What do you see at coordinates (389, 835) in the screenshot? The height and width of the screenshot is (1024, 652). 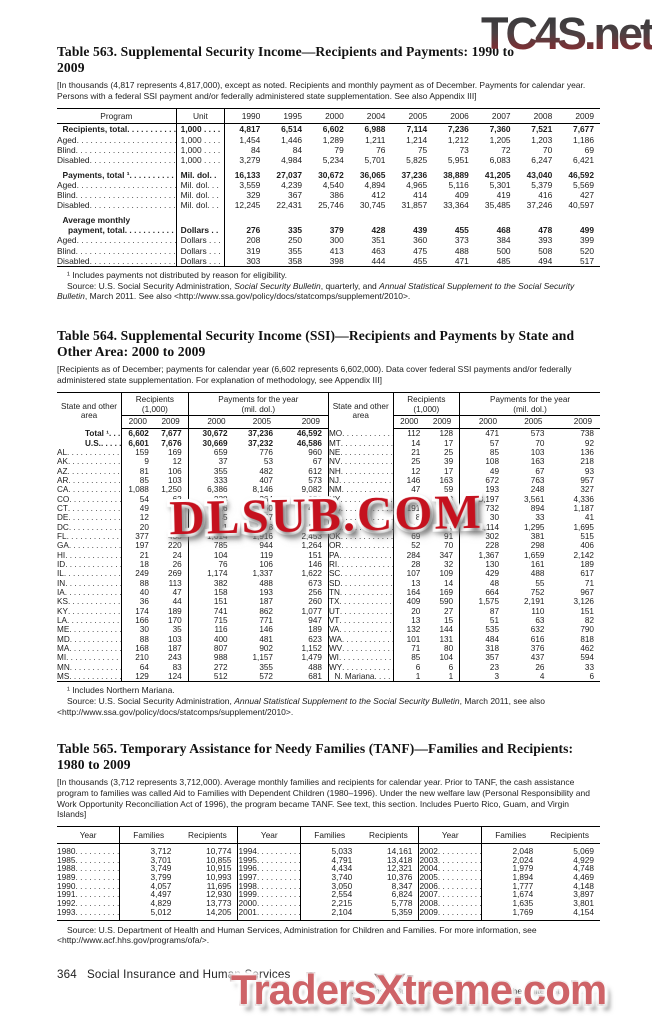 I see `col-header-recipients: Recipients` at bounding box center [389, 835].